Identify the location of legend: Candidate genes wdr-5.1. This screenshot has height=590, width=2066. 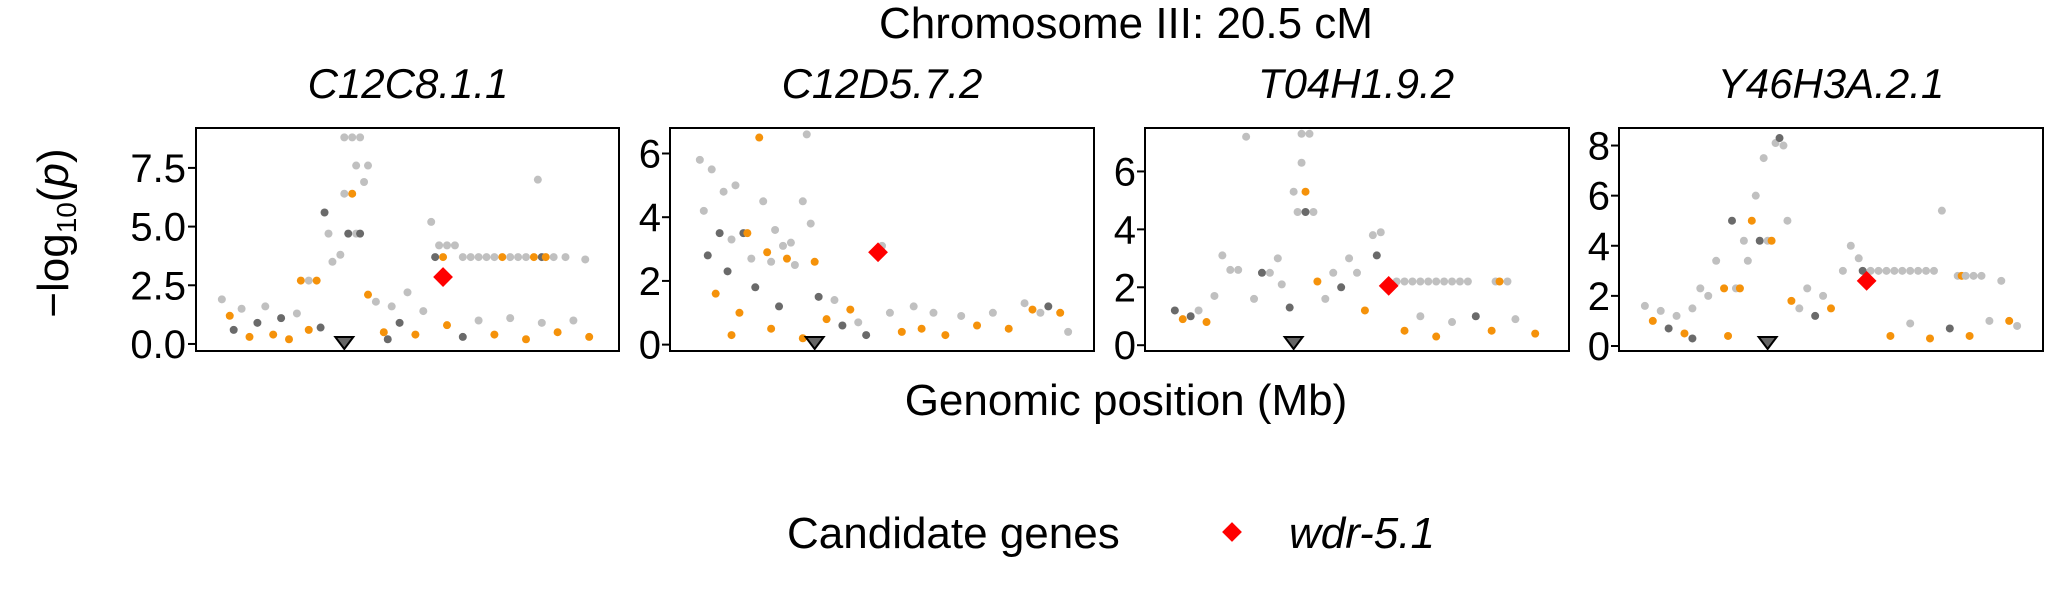
(1111, 533).